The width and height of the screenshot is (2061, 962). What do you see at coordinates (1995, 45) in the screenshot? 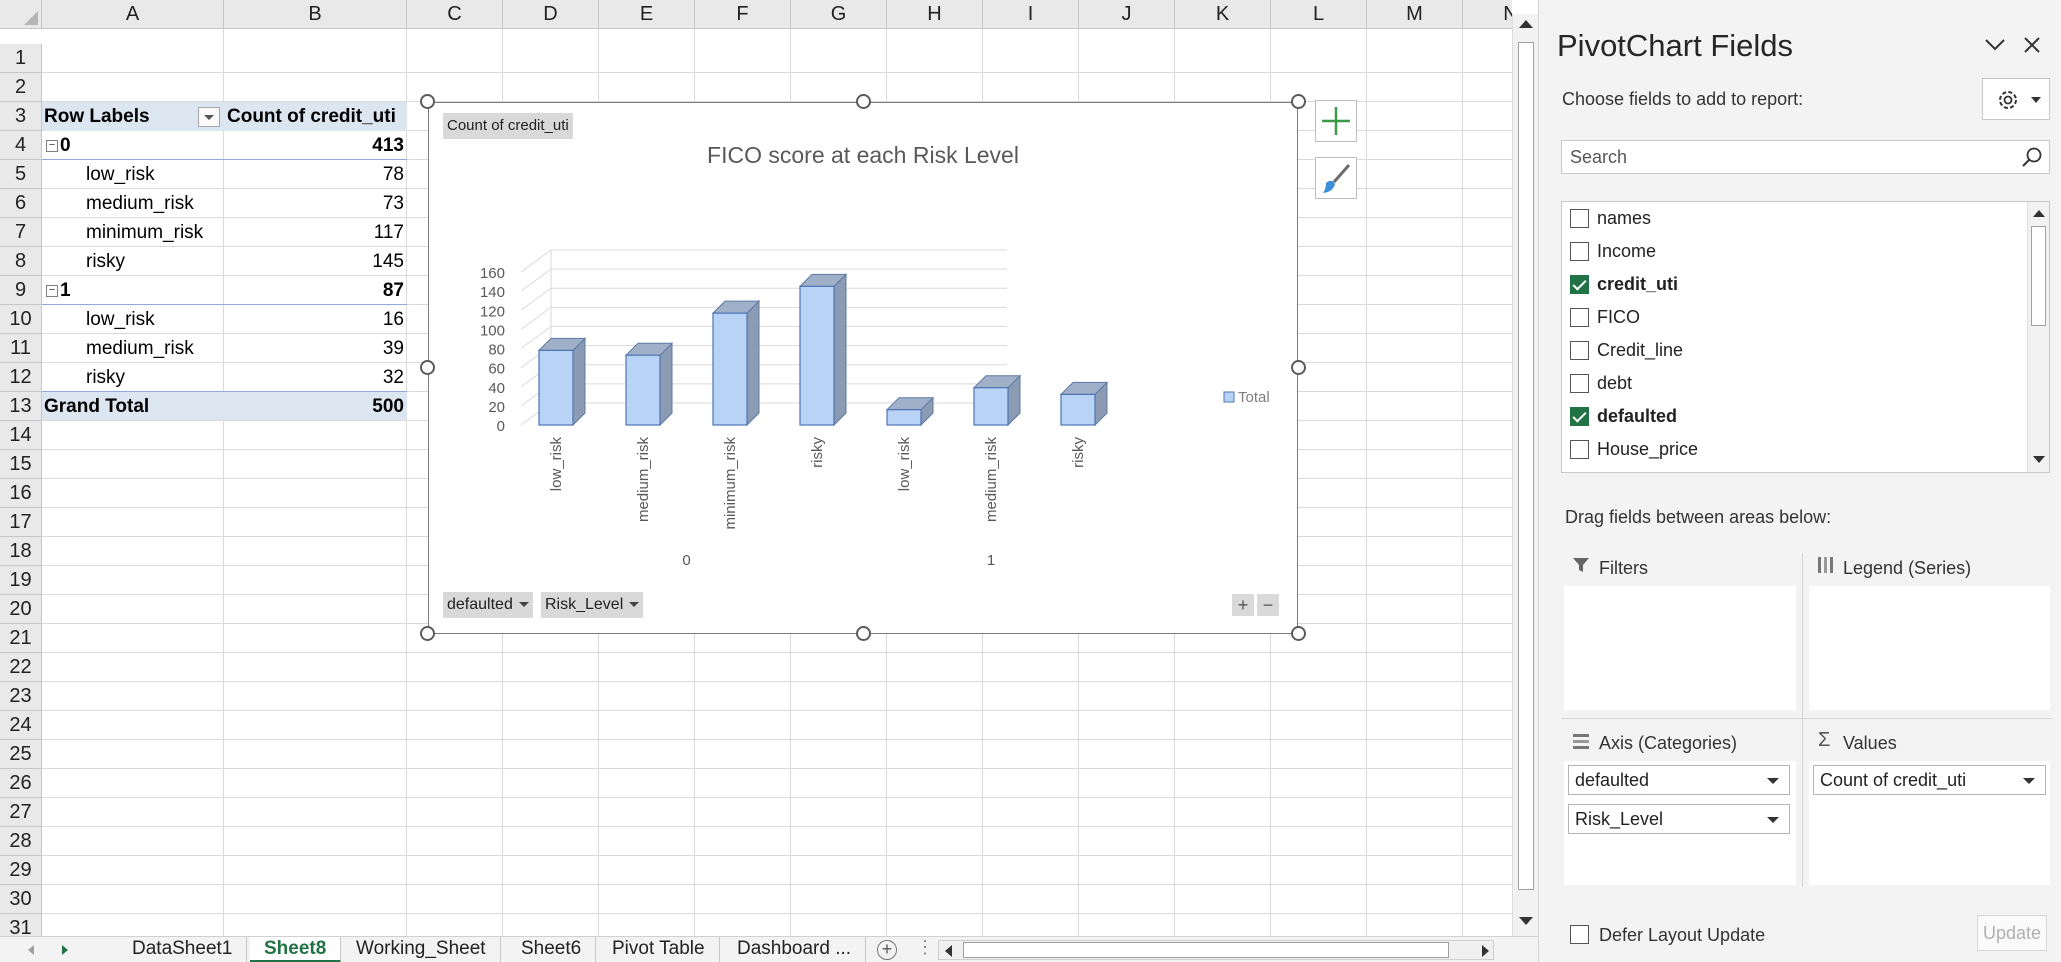
I see `chevron-down-icon` at bounding box center [1995, 45].